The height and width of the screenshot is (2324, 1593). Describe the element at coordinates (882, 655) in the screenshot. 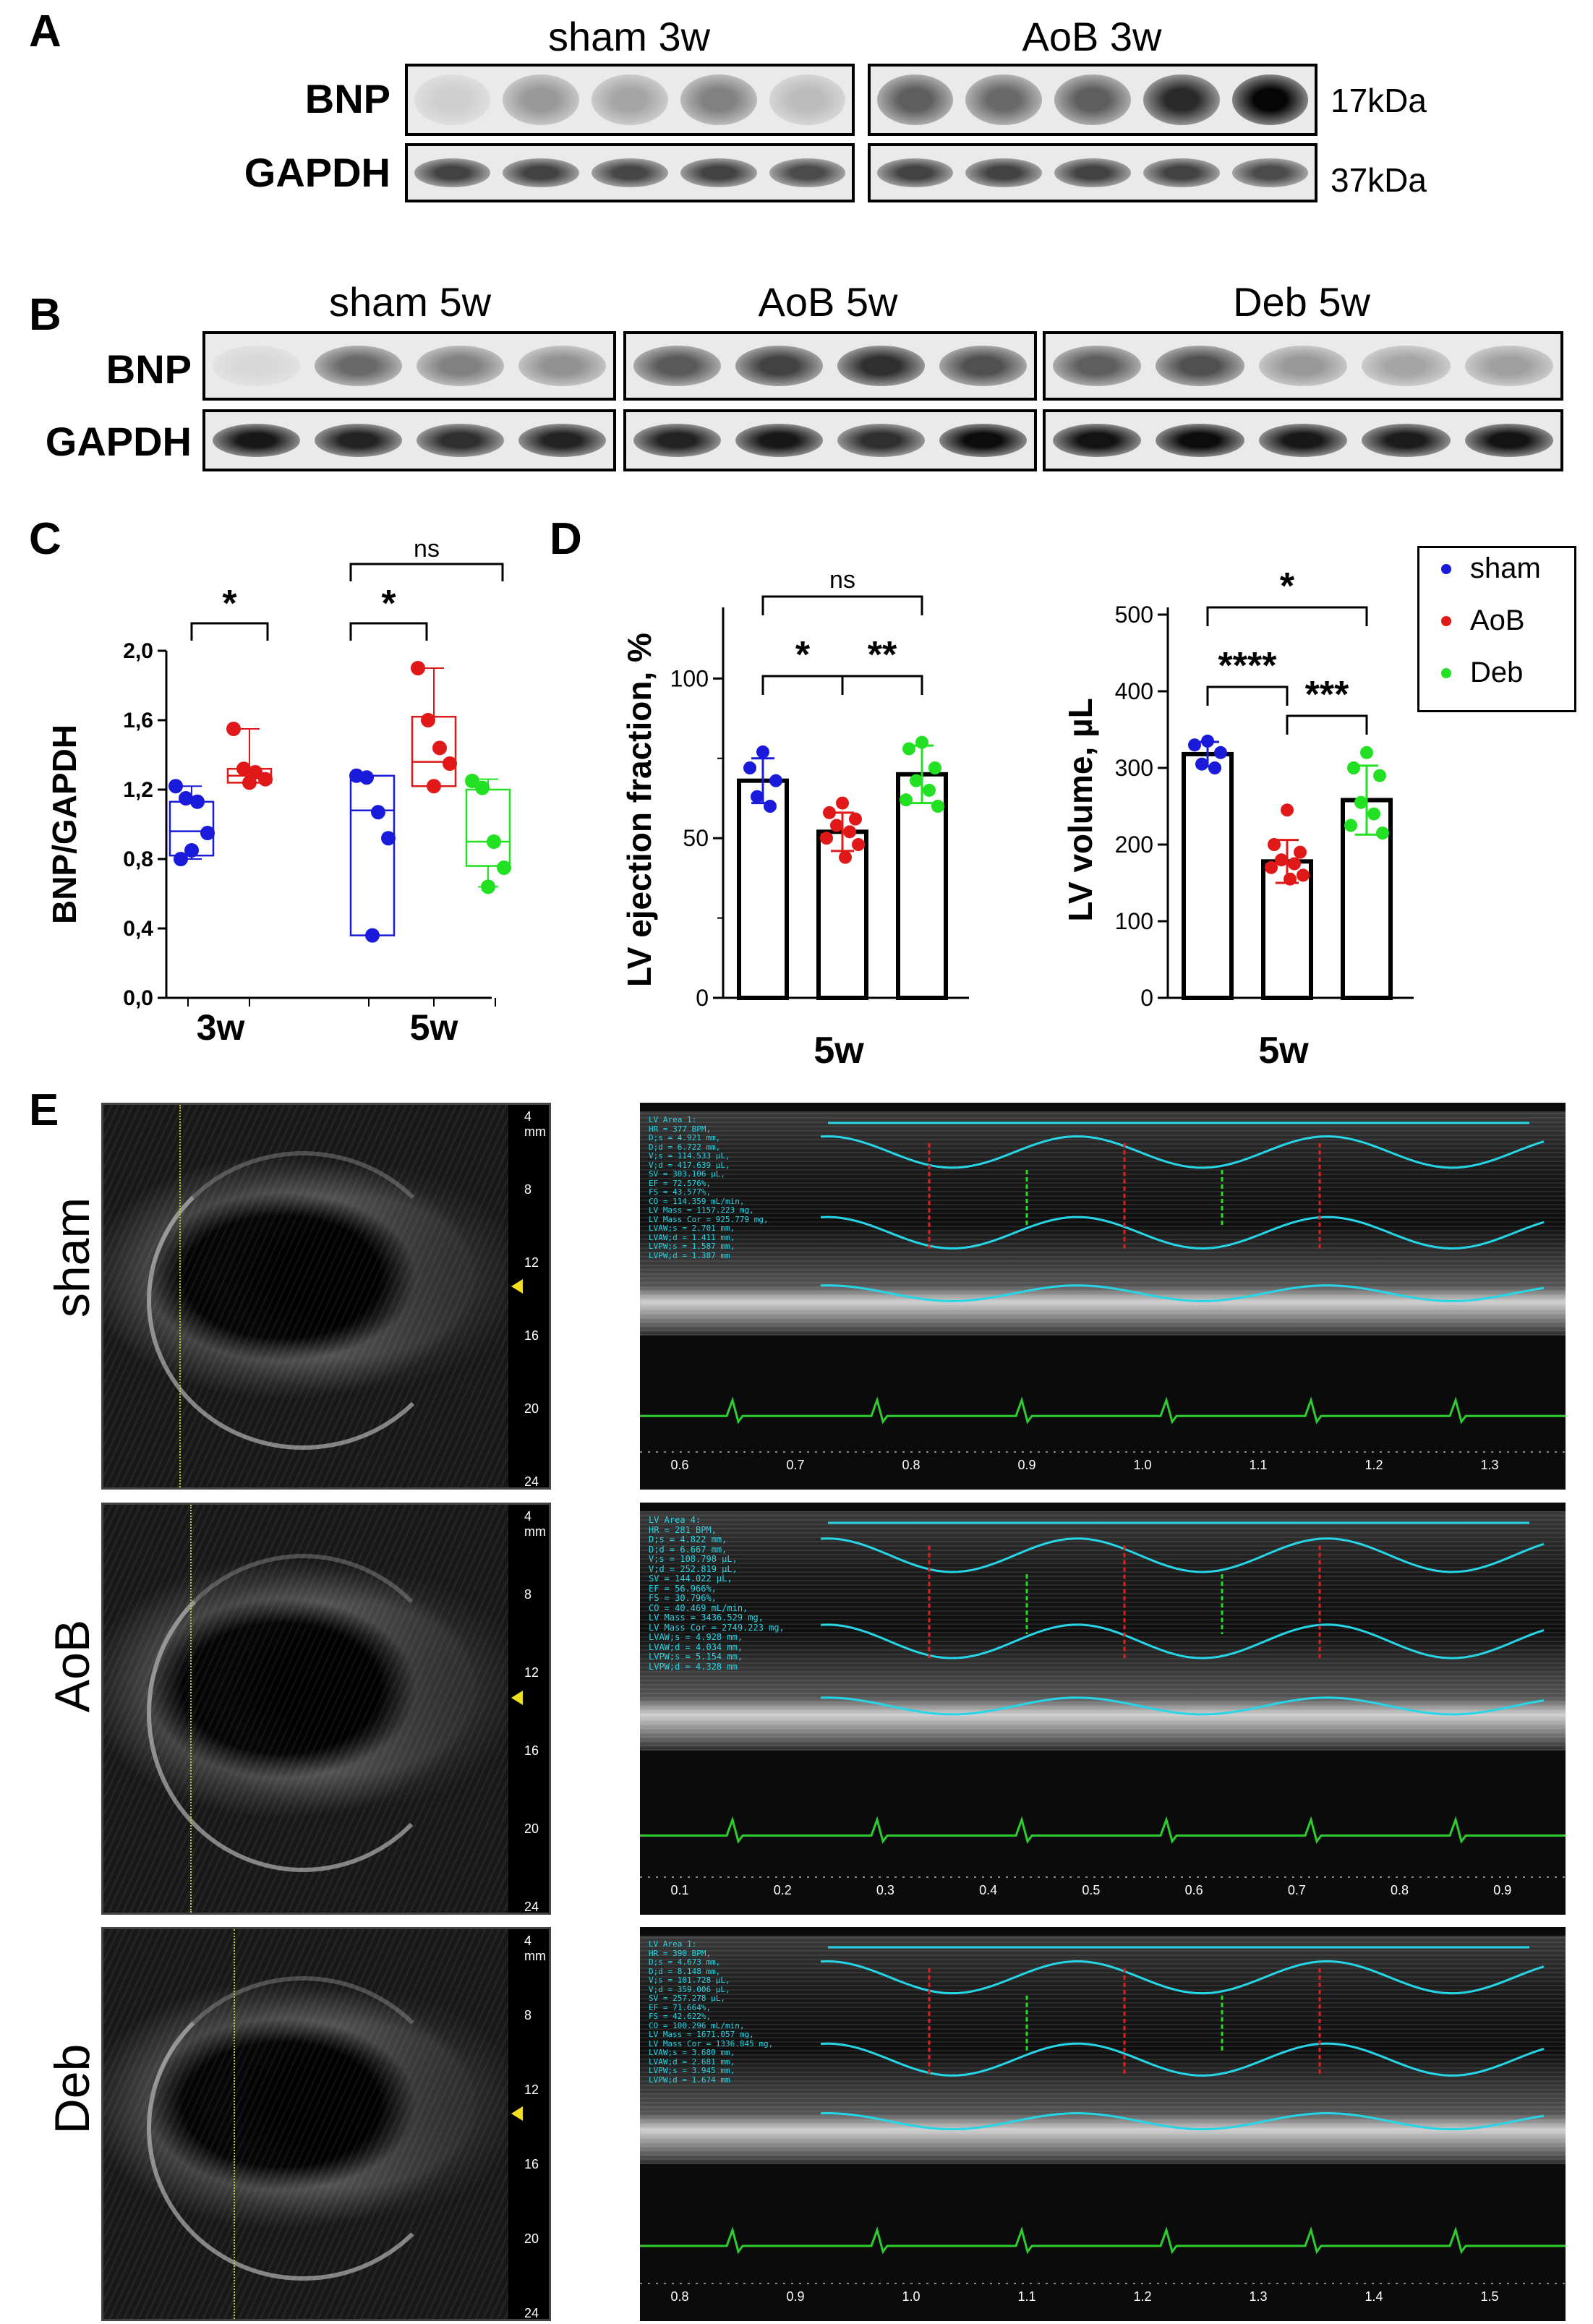

I see `significance-label: **` at that location.